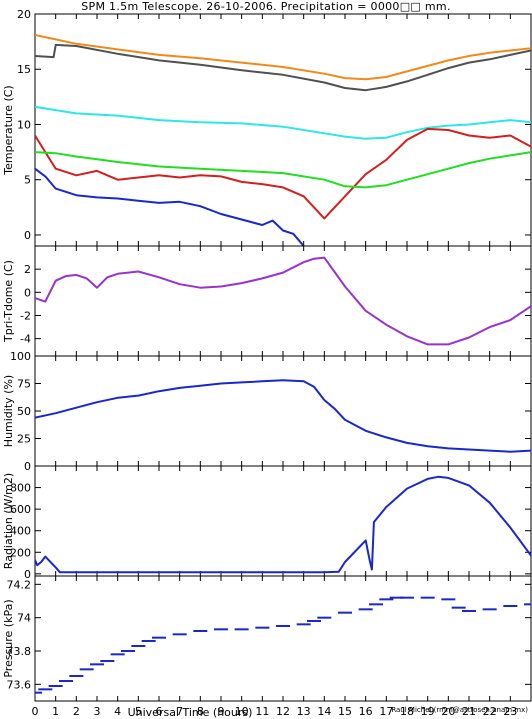 This screenshot has height=719, width=532. What do you see at coordinates (20, 531) in the screenshot?
I see `y-tick-label: 400` at bounding box center [20, 531].